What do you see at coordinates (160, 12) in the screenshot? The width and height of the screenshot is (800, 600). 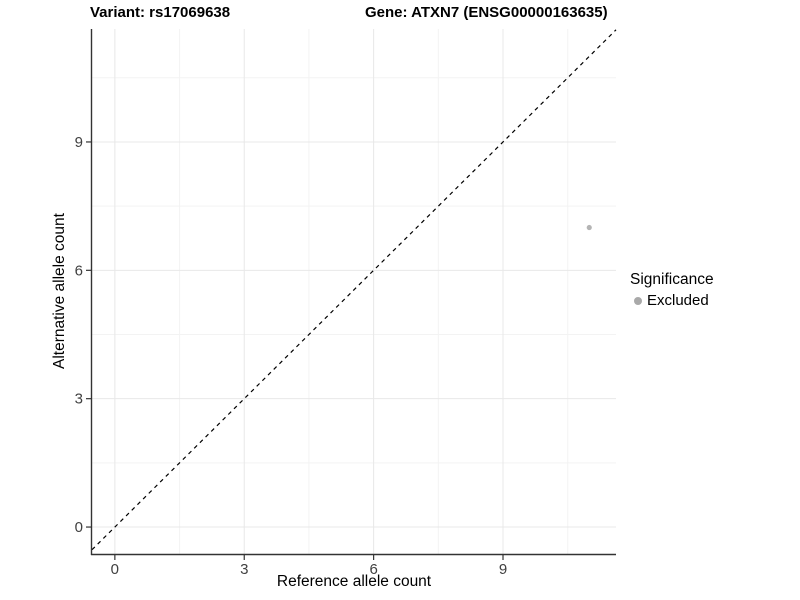 I see `variant-title: Variant: rs17069638` at bounding box center [160, 12].